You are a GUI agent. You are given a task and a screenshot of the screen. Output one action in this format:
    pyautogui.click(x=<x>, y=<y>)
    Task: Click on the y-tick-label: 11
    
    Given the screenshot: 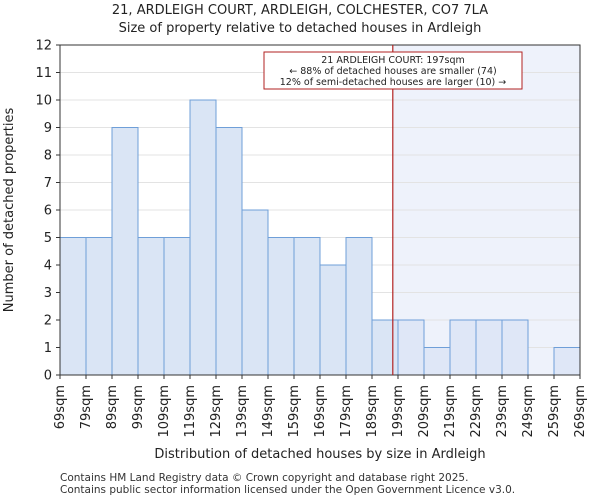 What is the action you would take?
    pyautogui.click(x=43, y=73)
    